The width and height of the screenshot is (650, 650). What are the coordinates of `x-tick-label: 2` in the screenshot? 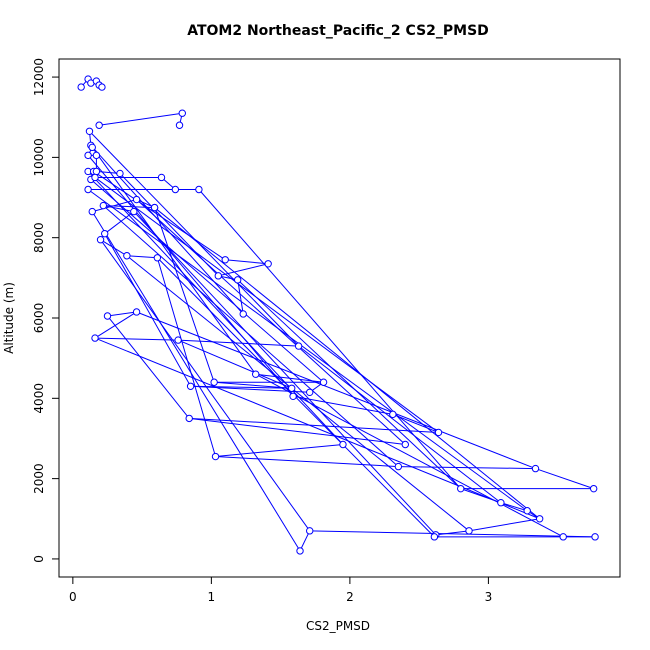 It's located at (350, 597).